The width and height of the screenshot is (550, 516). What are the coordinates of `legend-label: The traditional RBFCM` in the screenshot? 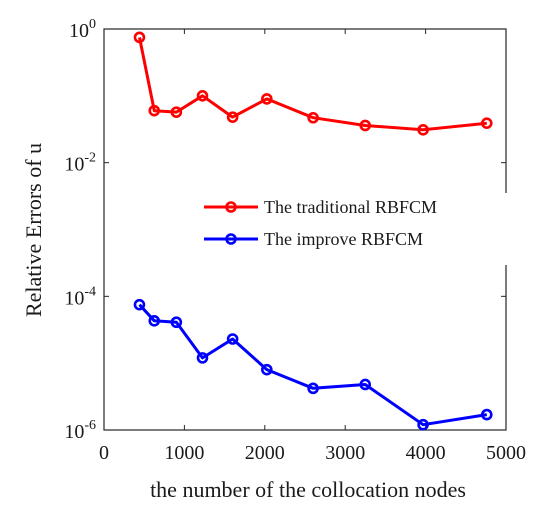 It's located at (350, 207).